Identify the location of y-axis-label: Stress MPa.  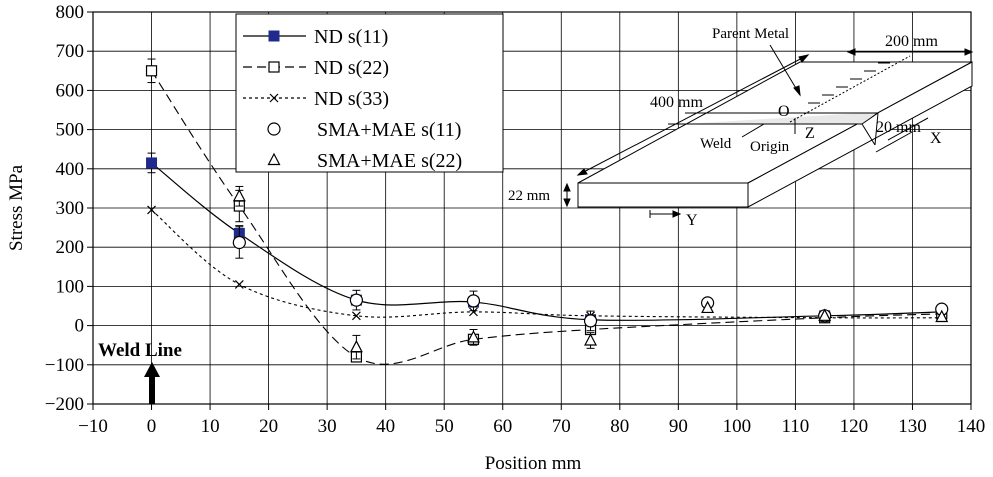
(16, 207).